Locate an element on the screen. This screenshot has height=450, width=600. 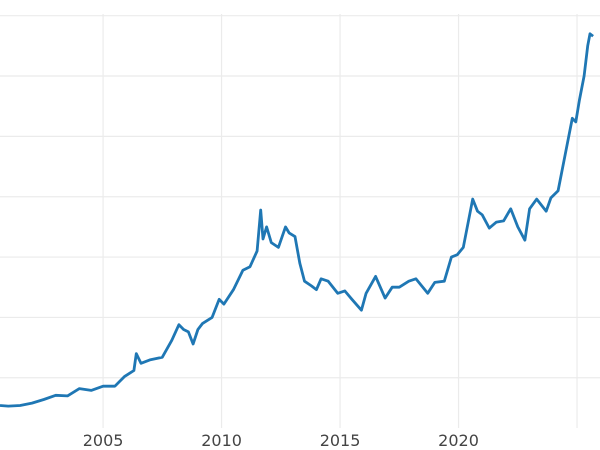
x-tick-label-2020: 2020 is located at coordinates (458, 440).